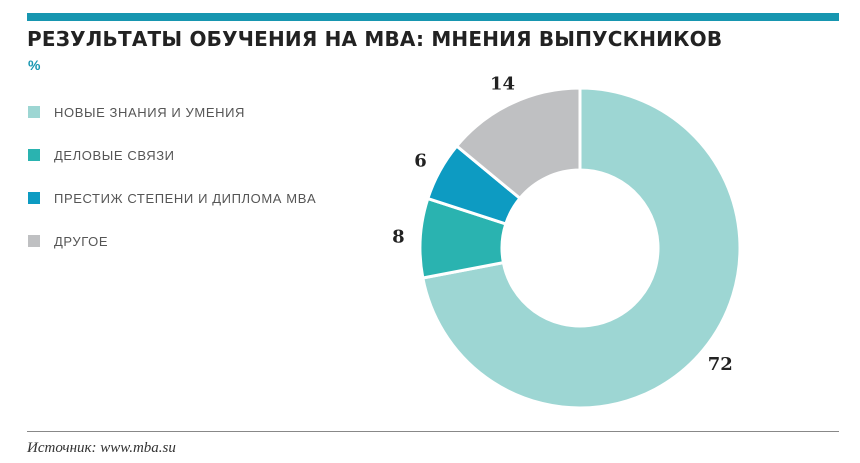  What do you see at coordinates (34, 65) in the screenshot?
I see `unit-label: %` at bounding box center [34, 65].